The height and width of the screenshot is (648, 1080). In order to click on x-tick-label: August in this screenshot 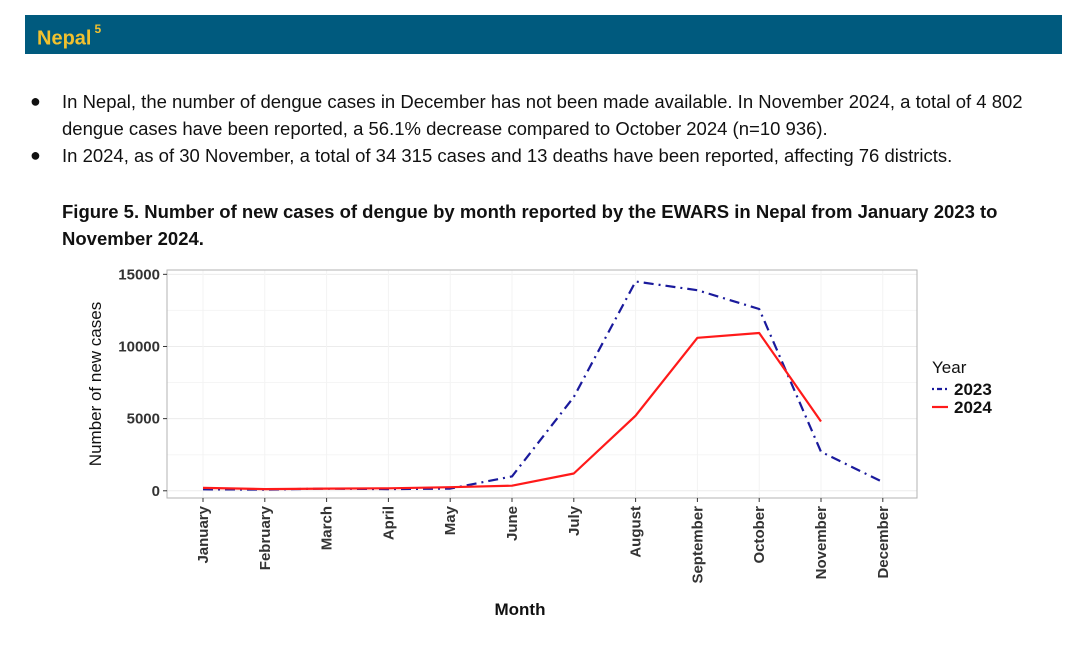, I will do `click(636, 532)`.